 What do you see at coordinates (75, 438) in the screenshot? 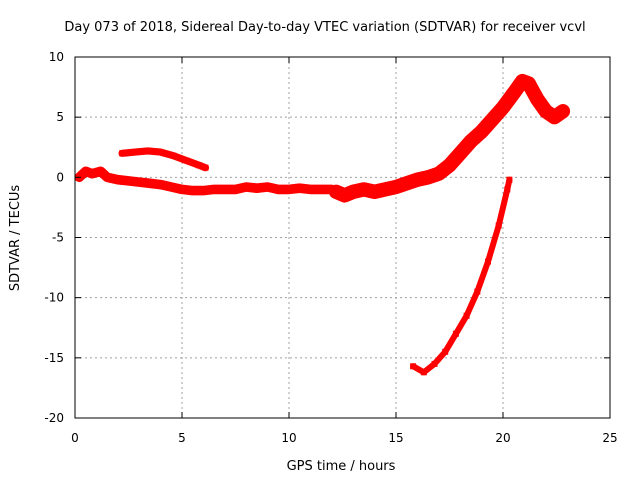
I see `x-tick-label: 0` at bounding box center [75, 438].